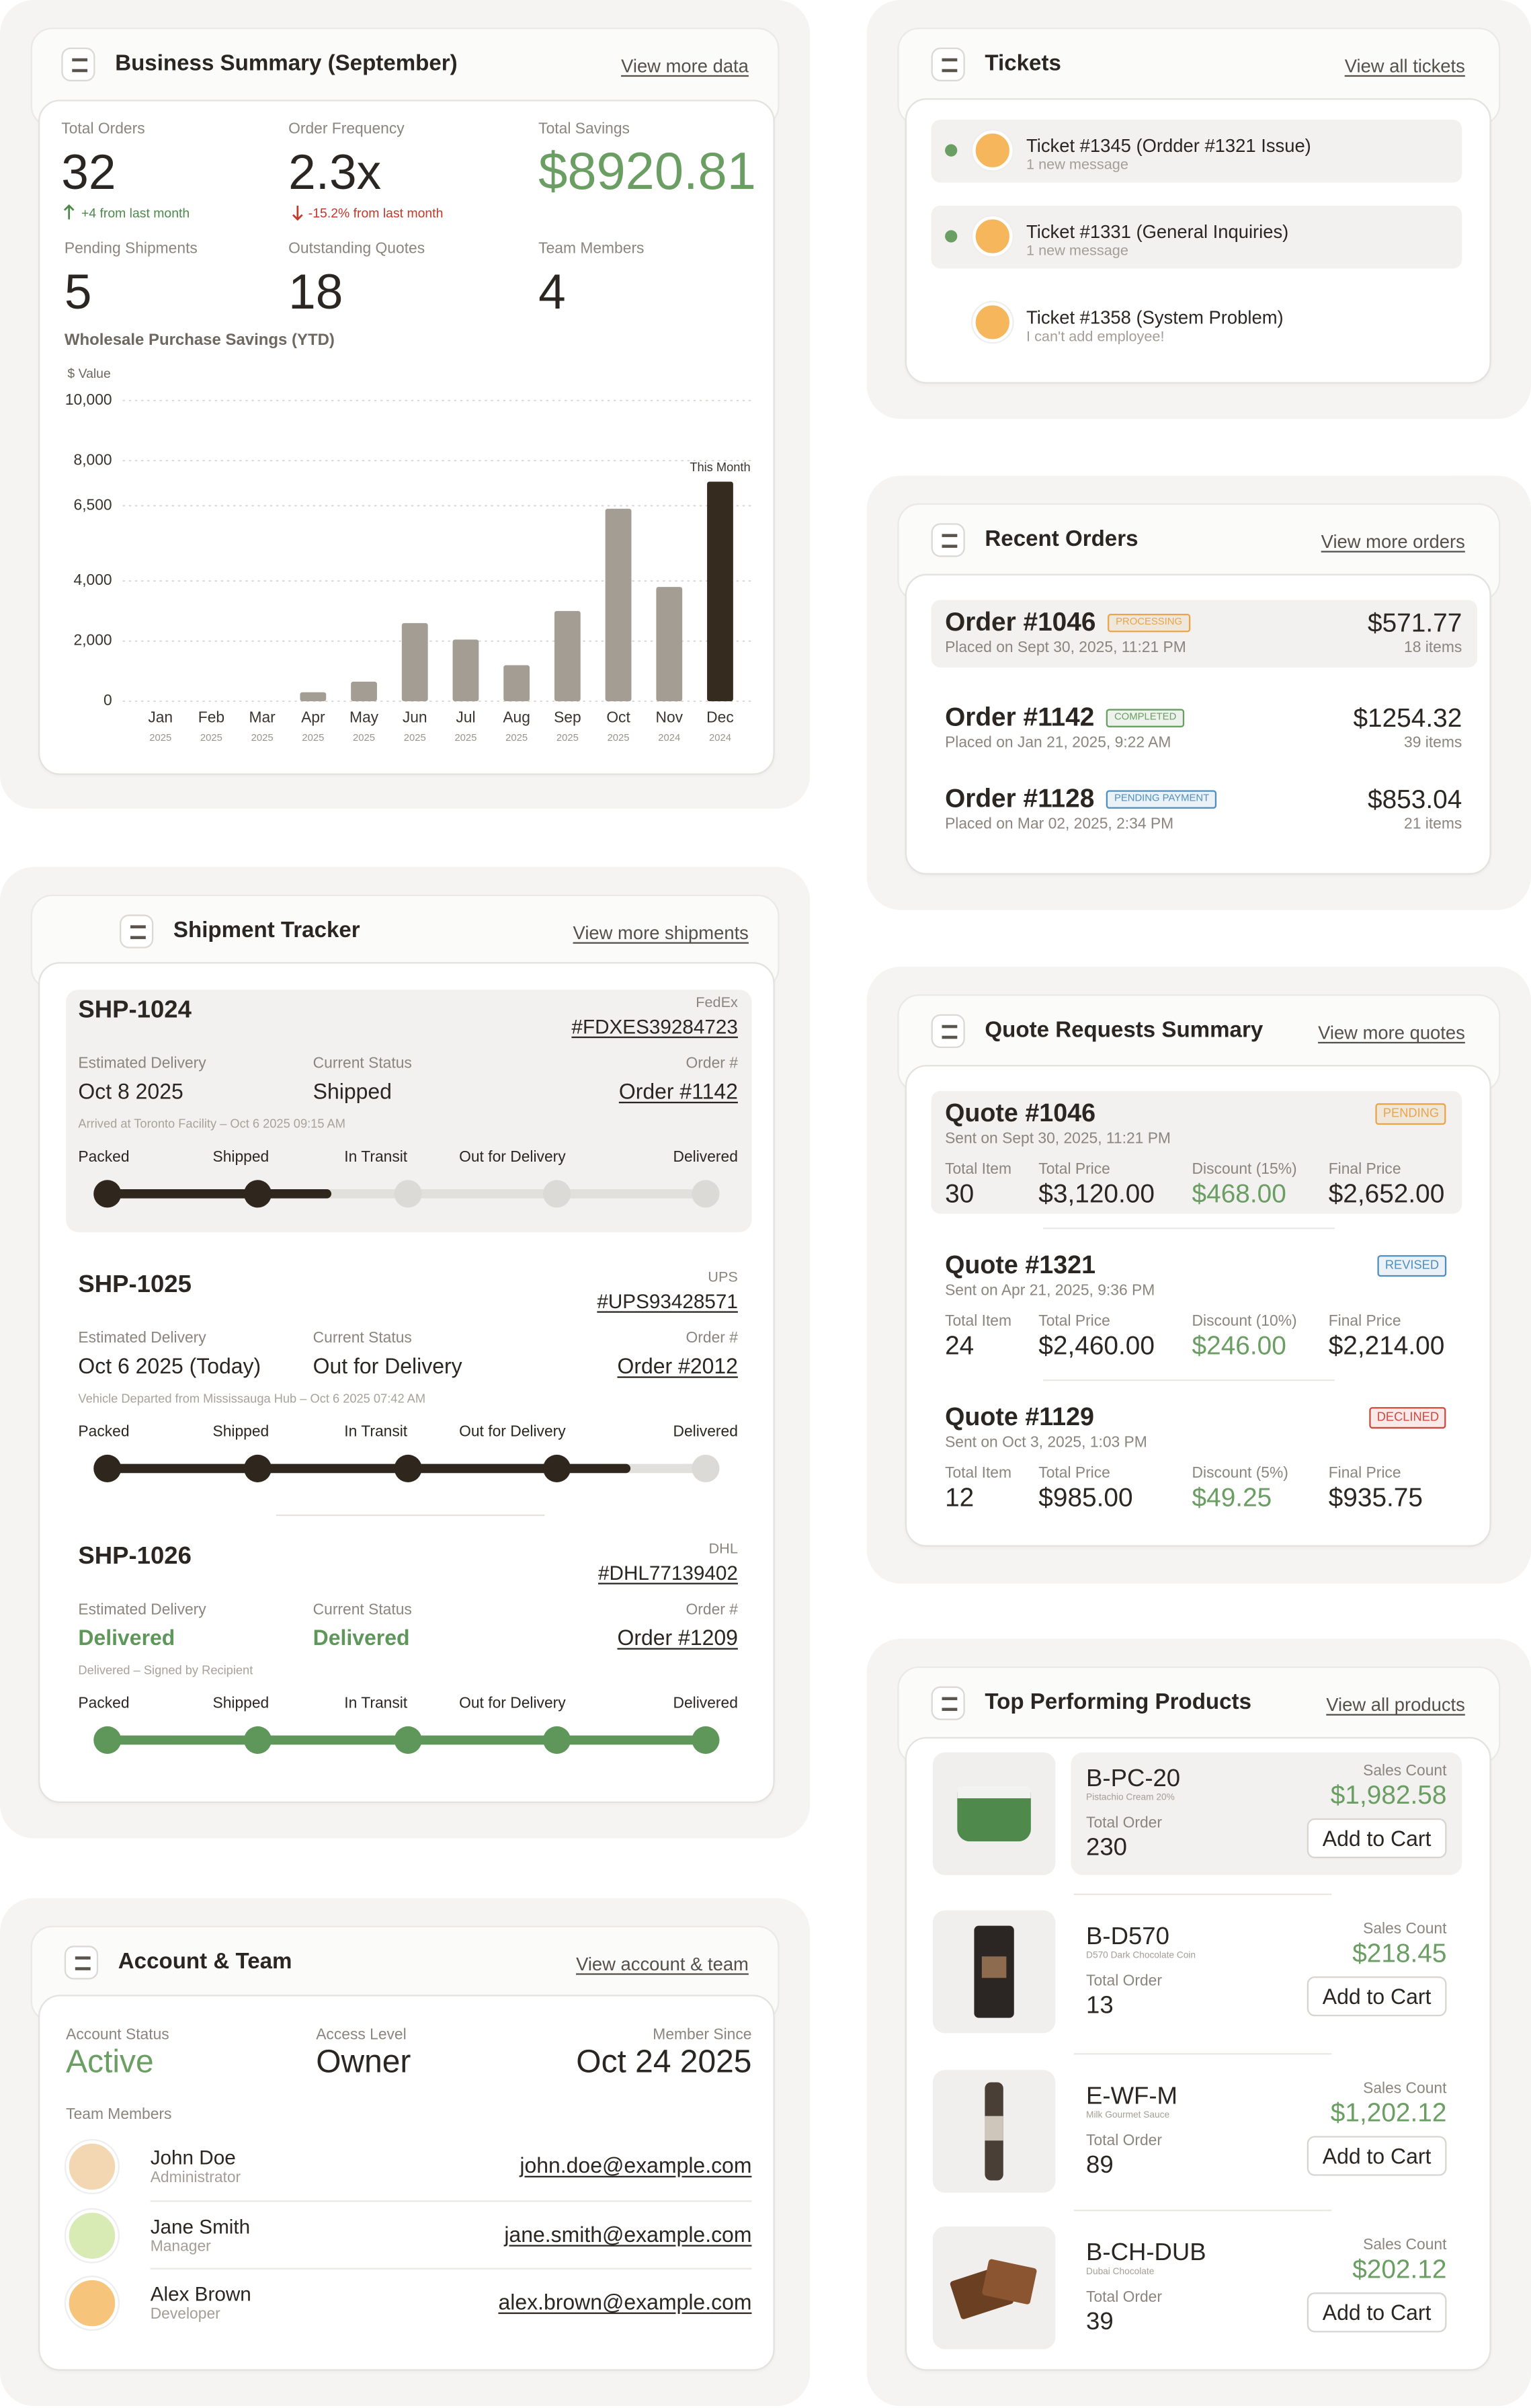 The height and width of the screenshot is (2408, 1531). What do you see at coordinates (628, 2234) in the screenshot?
I see `member-email: jane.smith@example.com` at bounding box center [628, 2234].